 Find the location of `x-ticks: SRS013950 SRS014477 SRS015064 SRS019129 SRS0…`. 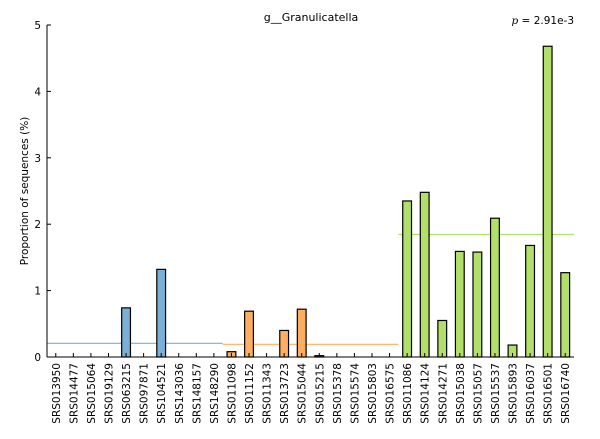

x-ticks: SRS013950 SRS014477 SRS015064 SRS019129 SRS0… is located at coordinates (311, 388).